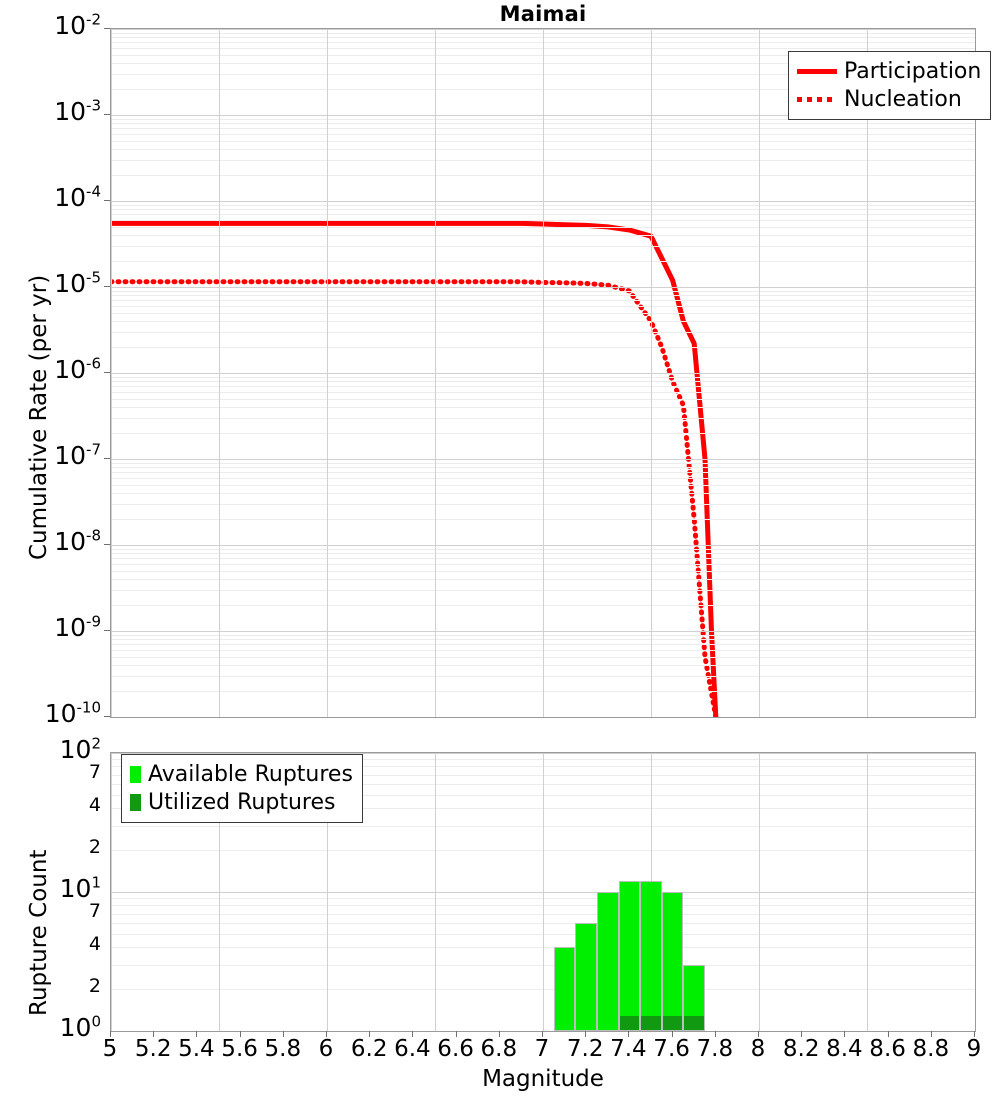 The height and width of the screenshot is (1100, 1000). What do you see at coordinates (903, 99) in the screenshot?
I see `legend-label-nucleation: Nucleation` at bounding box center [903, 99].